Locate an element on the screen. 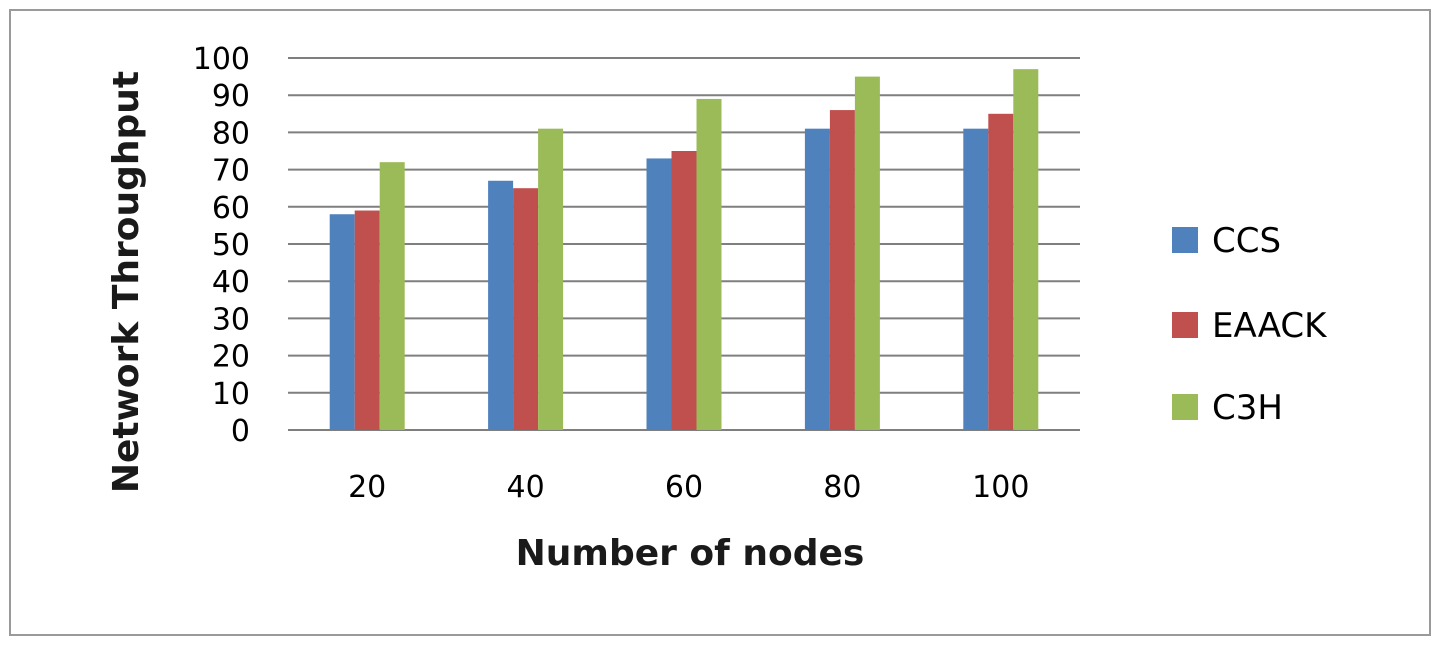  y-tick-label: 70 is located at coordinates (231, 171).